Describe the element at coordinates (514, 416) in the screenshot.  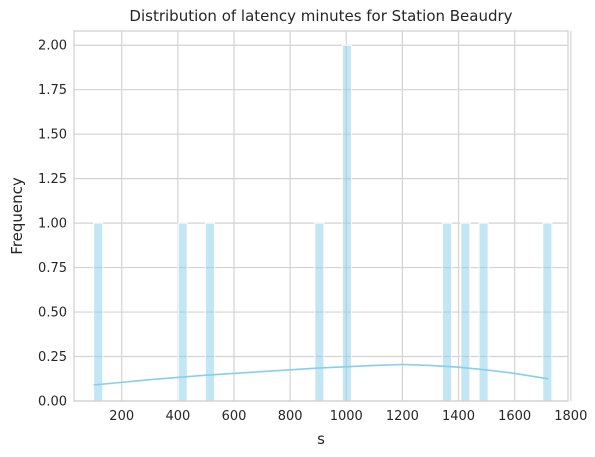
I see `x-tick-label: 1600` at that location.